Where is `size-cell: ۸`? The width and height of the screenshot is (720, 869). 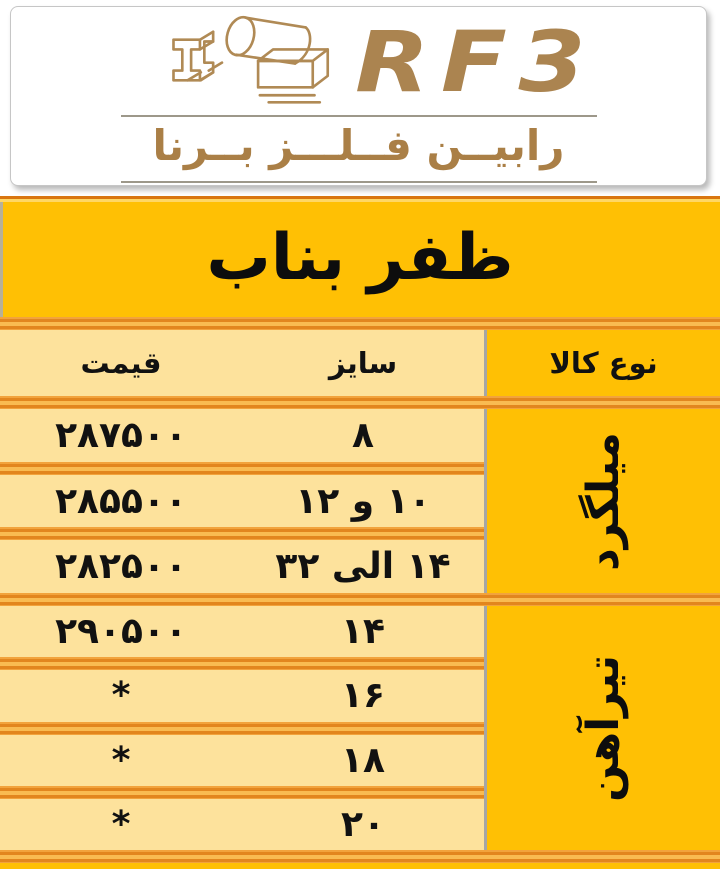
size-cell: ۸ is located at coordinates (363, 435).